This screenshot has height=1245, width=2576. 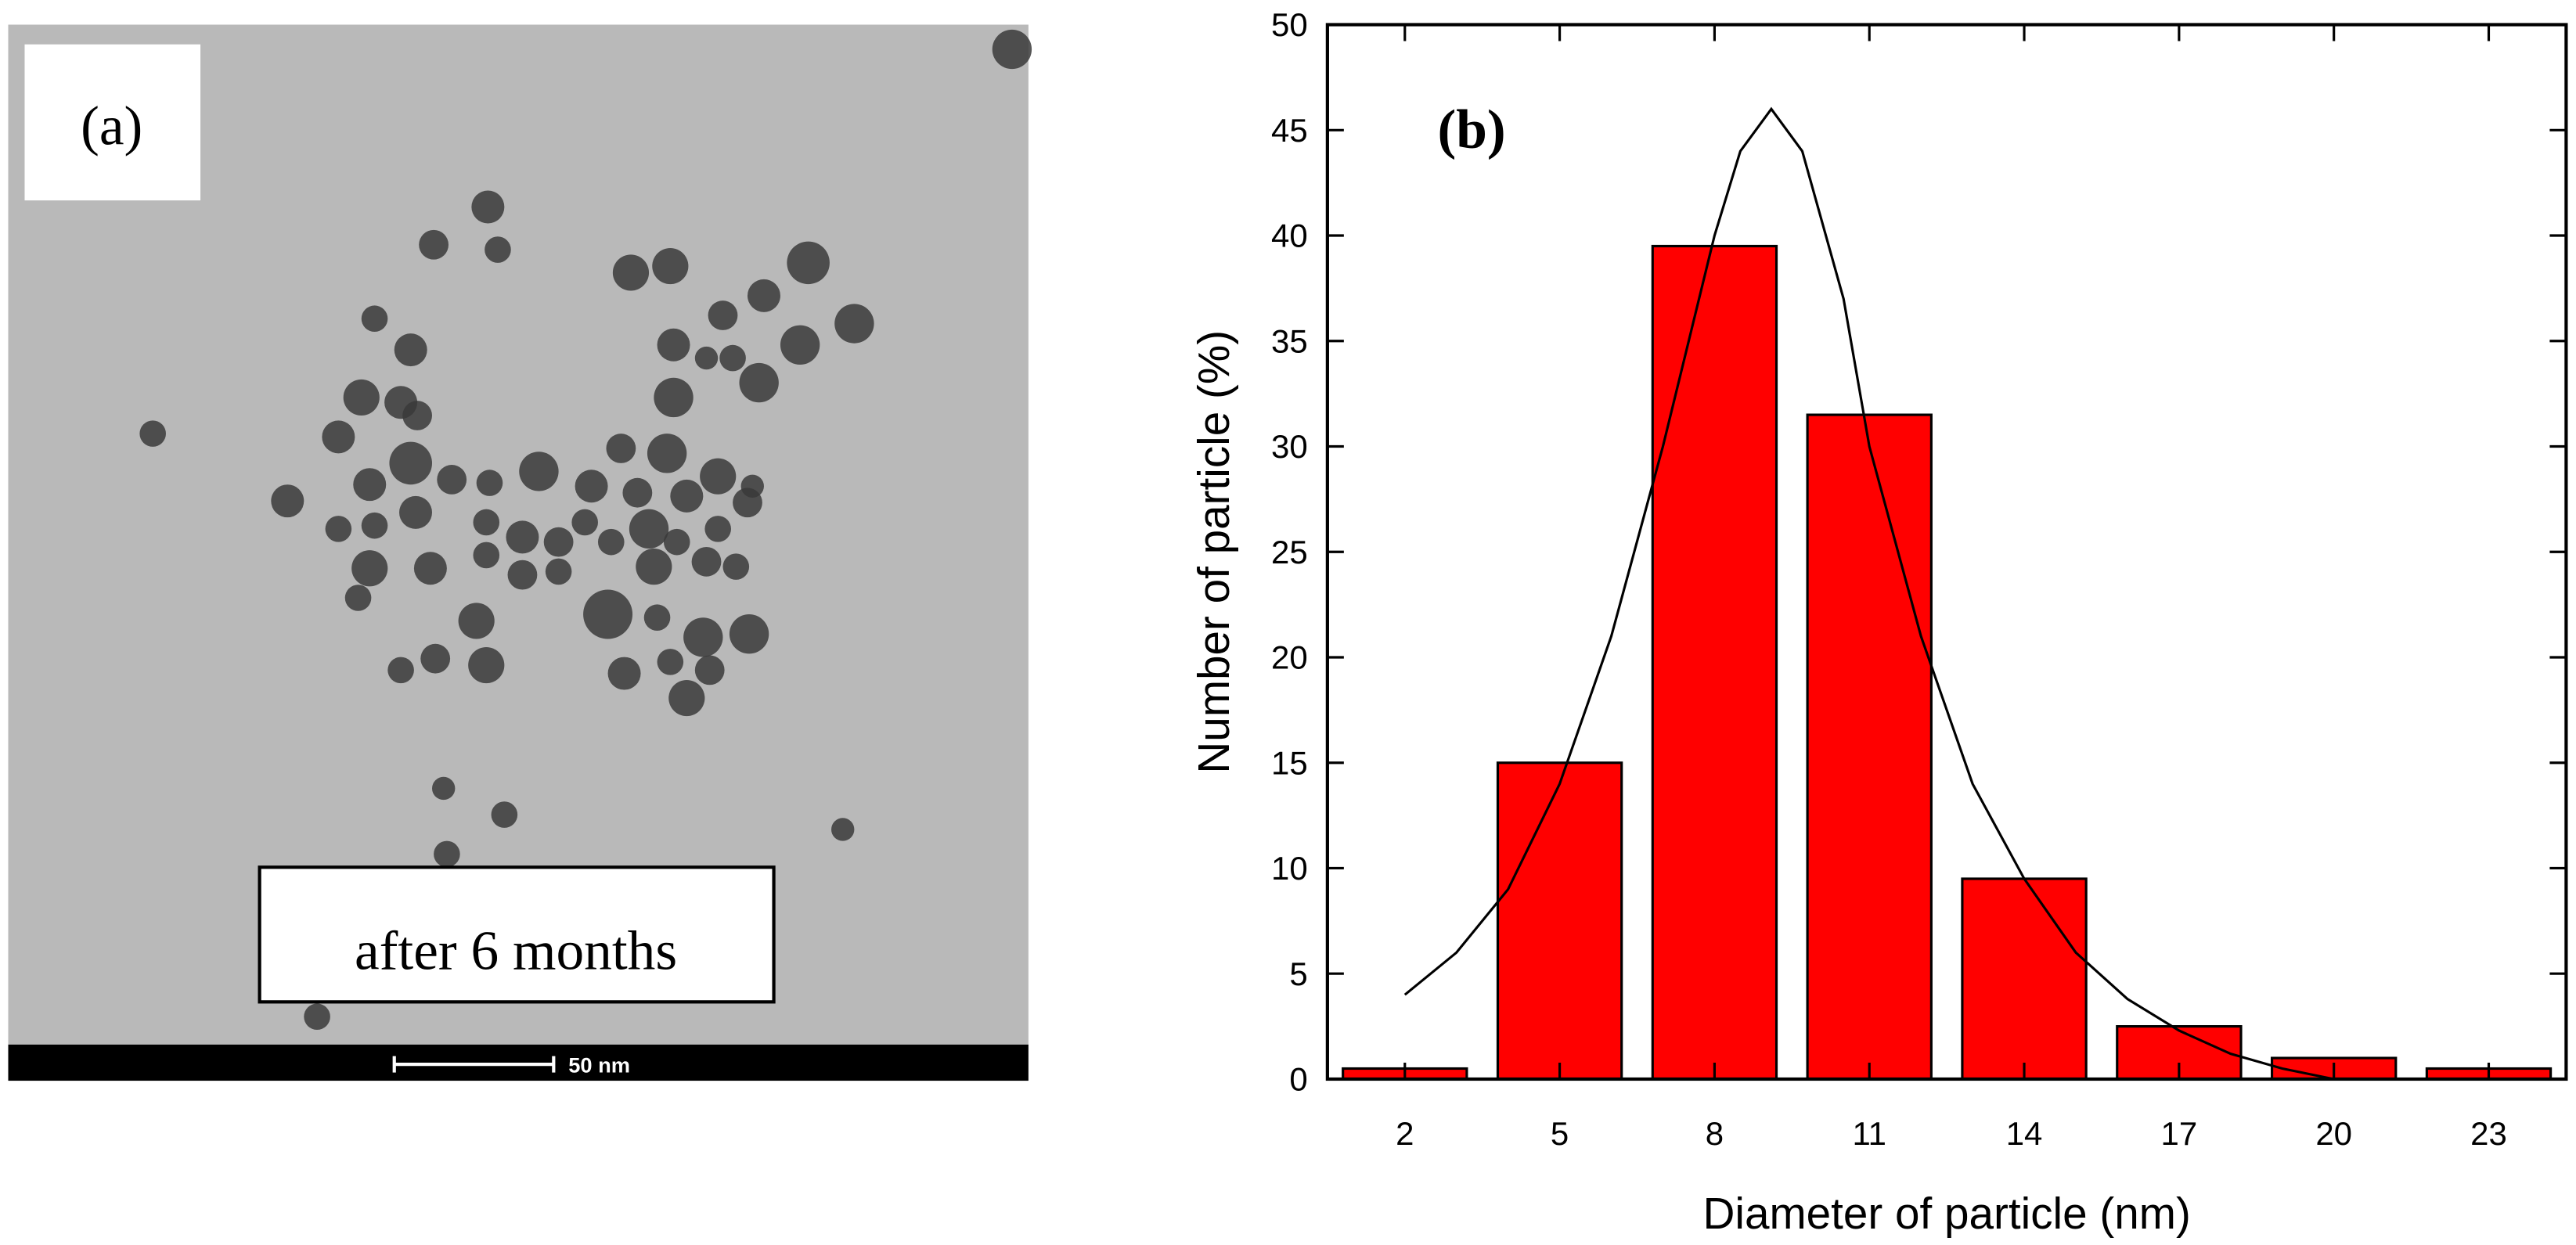 I want to click on x-tick-label: 8, so click(x=1715, y=1133).